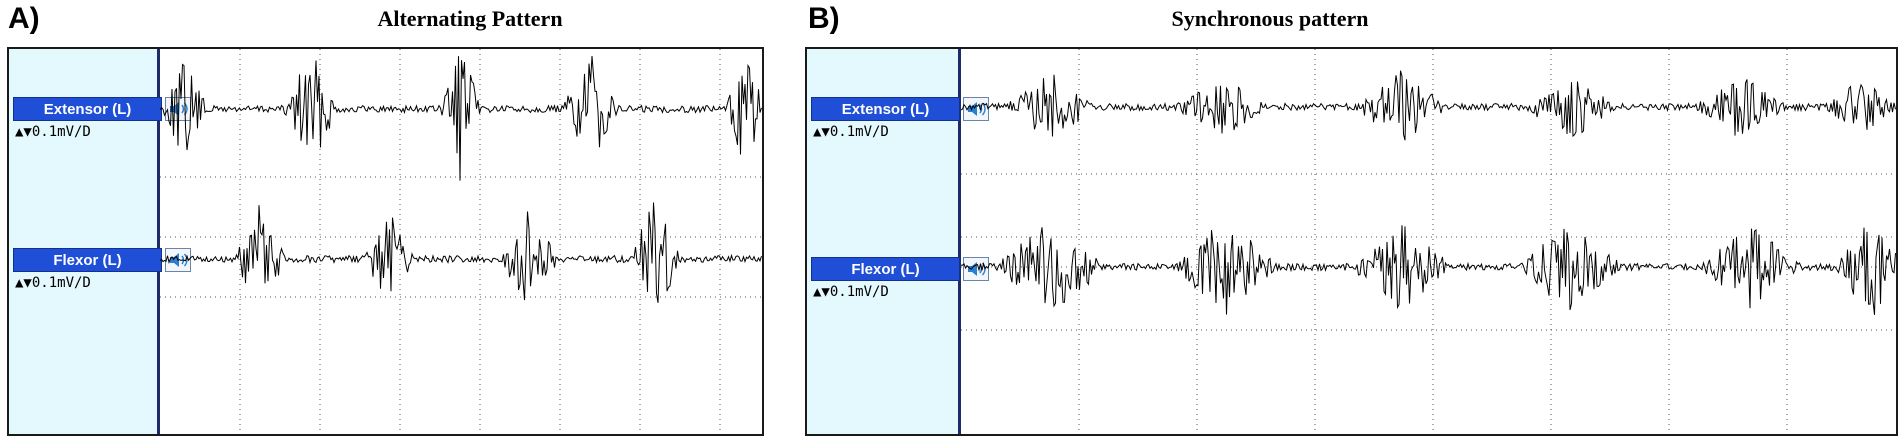  I want to click on panel-b-title: Synchronous pattern, so click(1270, 18).